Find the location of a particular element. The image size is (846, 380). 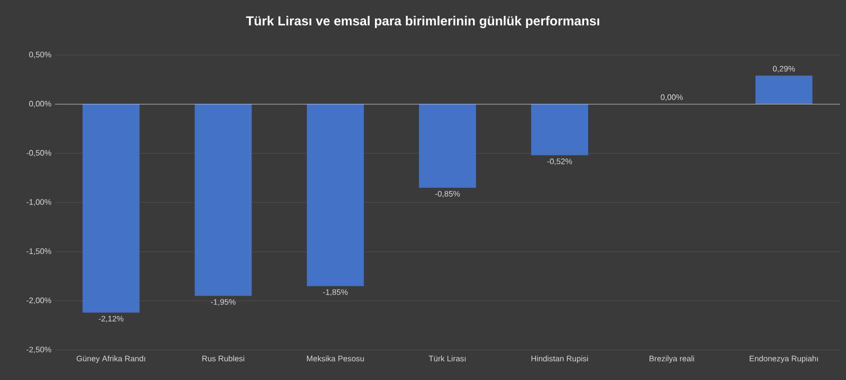

chart-title: Türk Lirası ve emsal para birimlerinin günlük performansı is located at coordinates (423, 22).